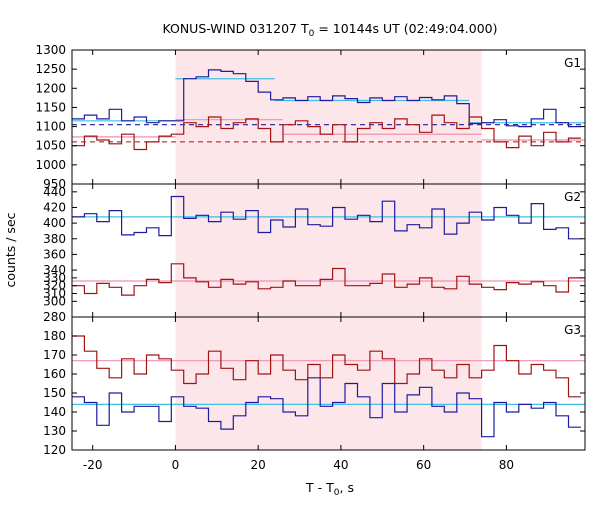 Image resolution: width=600 pixels, height=505 pixels. What do you see at coordinates (54, 393) in the screenshot?
I see `y-tick-label: 150` at bounding box center [54, 393].